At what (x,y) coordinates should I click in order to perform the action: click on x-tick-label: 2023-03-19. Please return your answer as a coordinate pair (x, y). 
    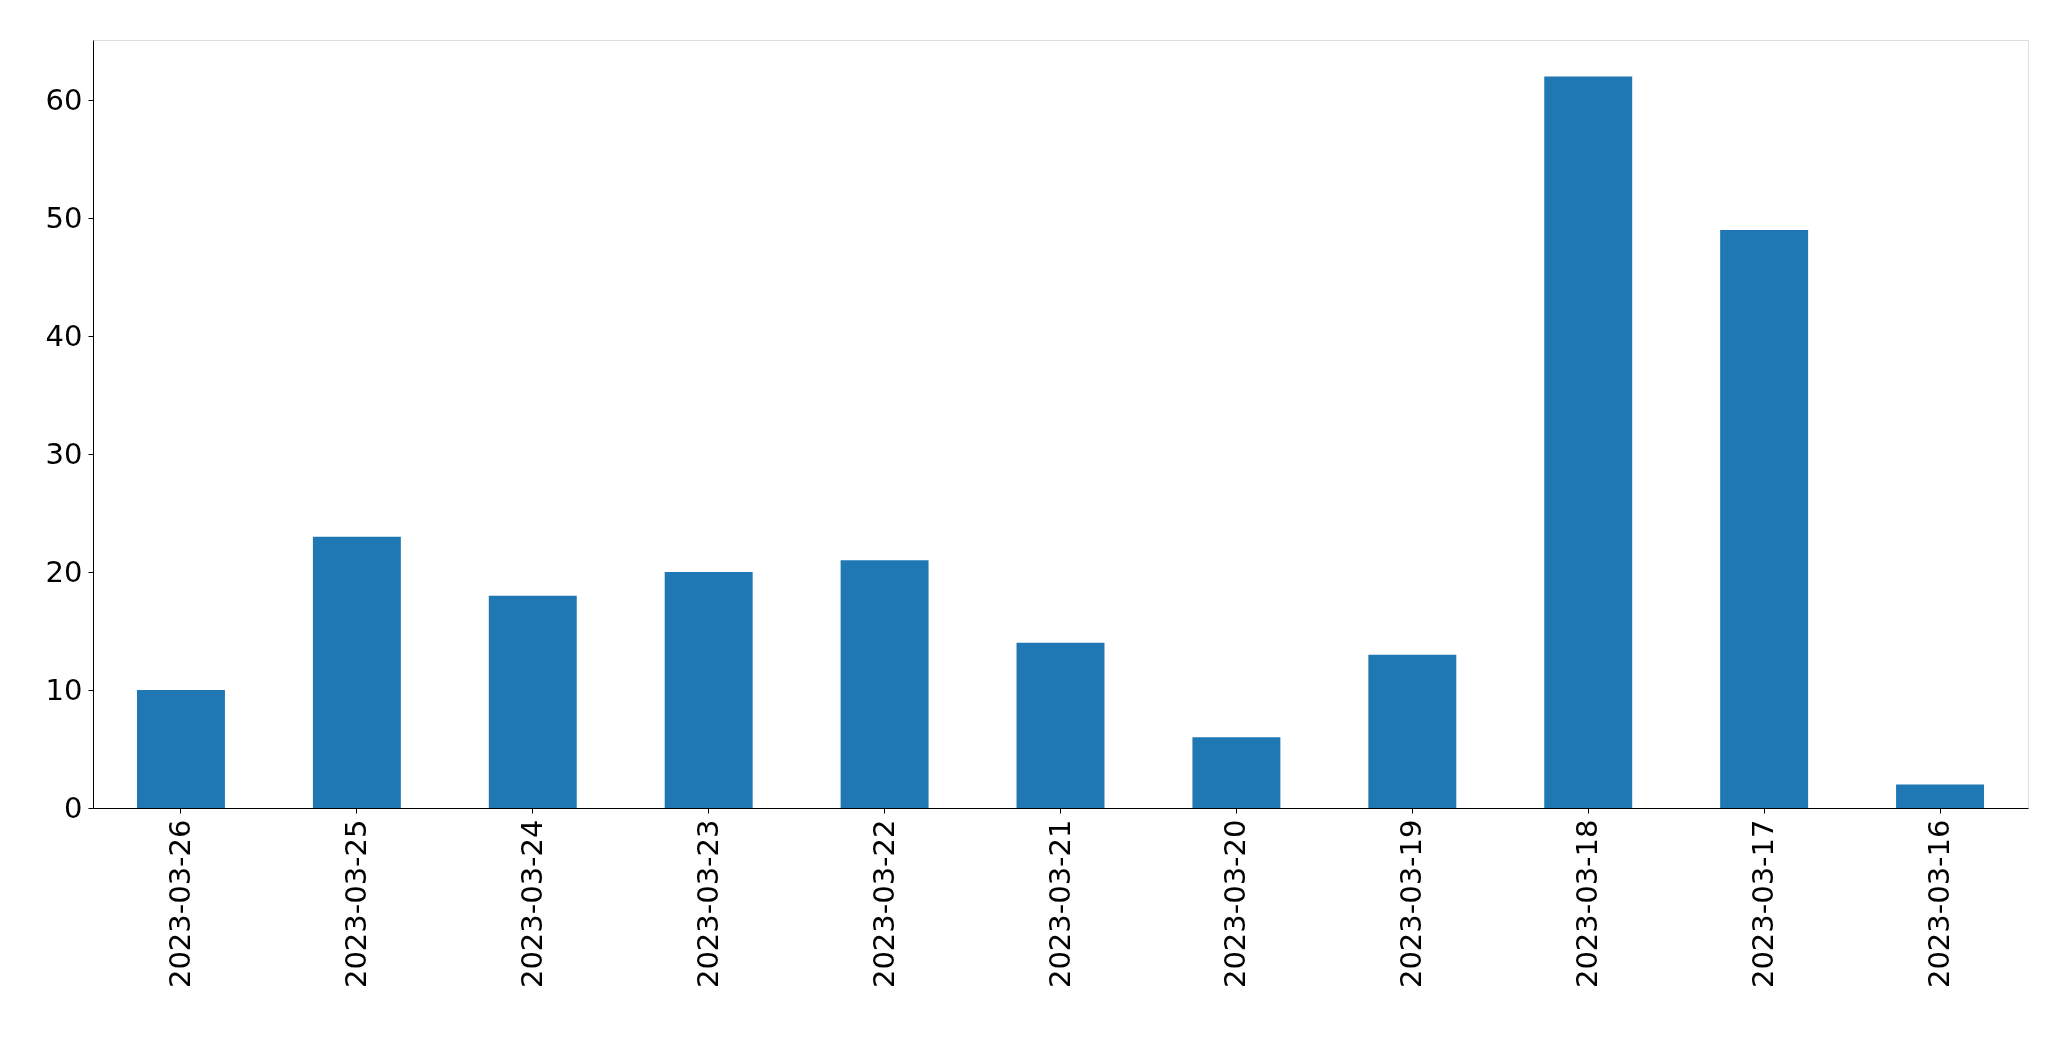
    Looking at the image, I should click on (1411, 904).